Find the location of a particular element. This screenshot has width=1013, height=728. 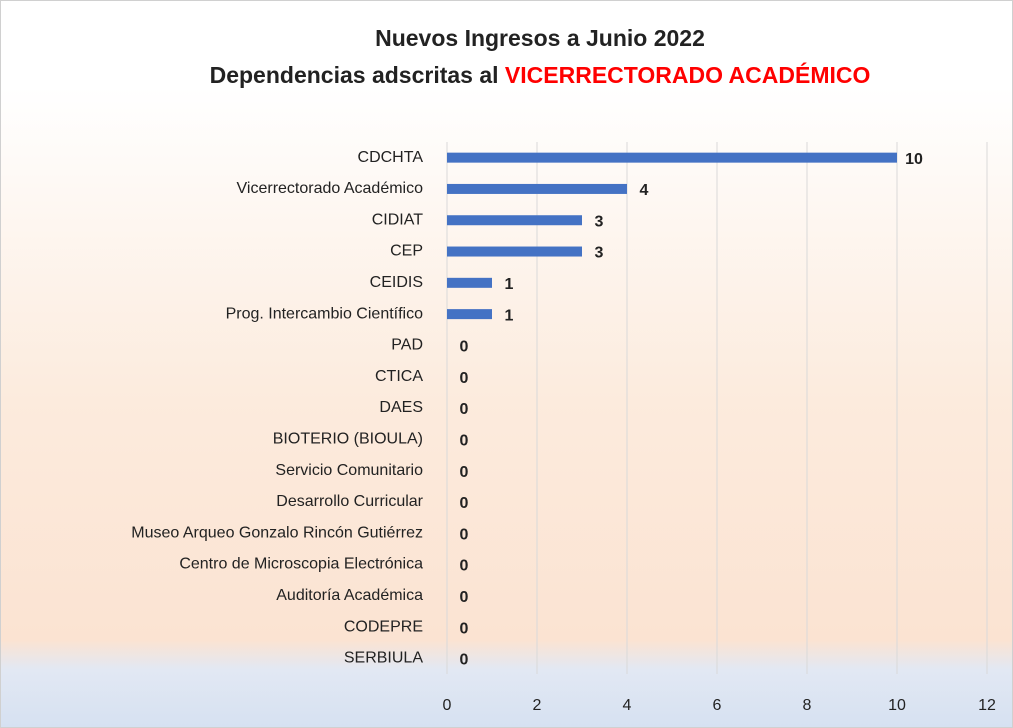

subtitle-highlight: VICERRECTORADO ACADÉMICO is located at coordinates (687, 74).